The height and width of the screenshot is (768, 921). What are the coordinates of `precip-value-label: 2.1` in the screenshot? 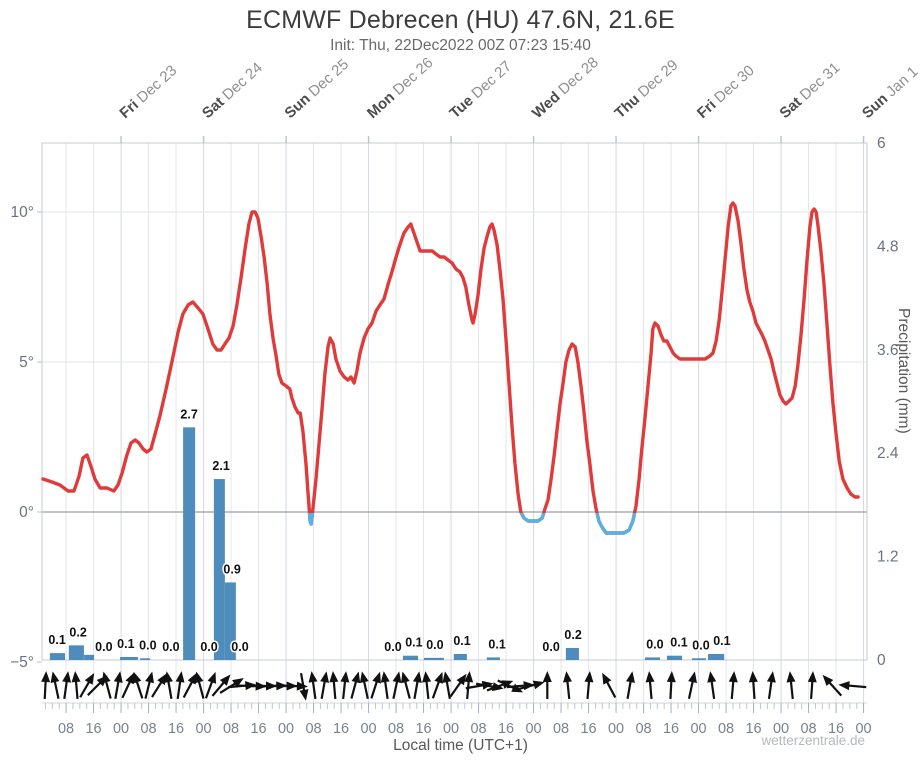 It's located at (220, 466).